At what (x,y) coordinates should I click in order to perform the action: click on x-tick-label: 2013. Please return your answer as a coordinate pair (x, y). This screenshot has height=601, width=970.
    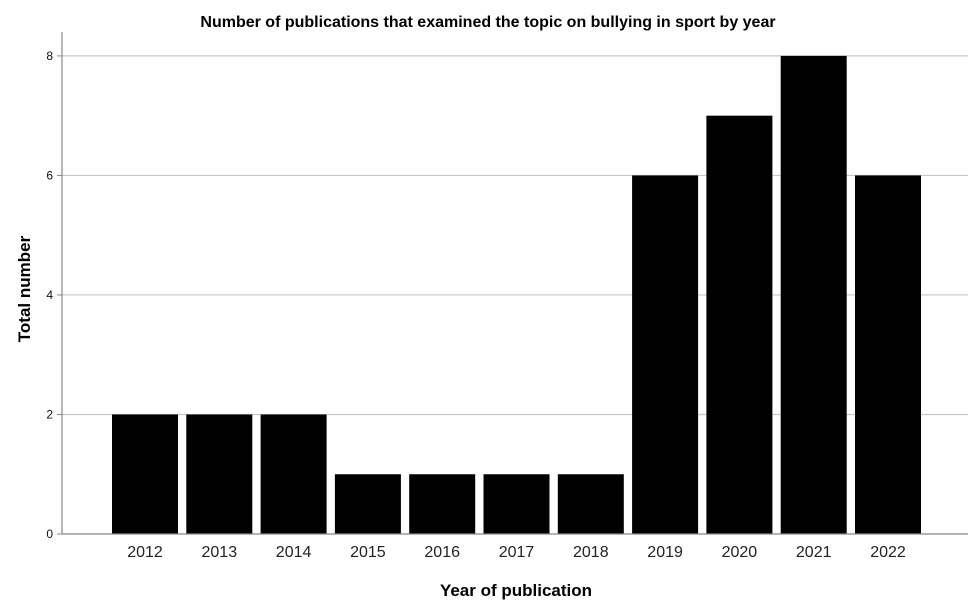
    Looking at the image, I should click on (220, 552).